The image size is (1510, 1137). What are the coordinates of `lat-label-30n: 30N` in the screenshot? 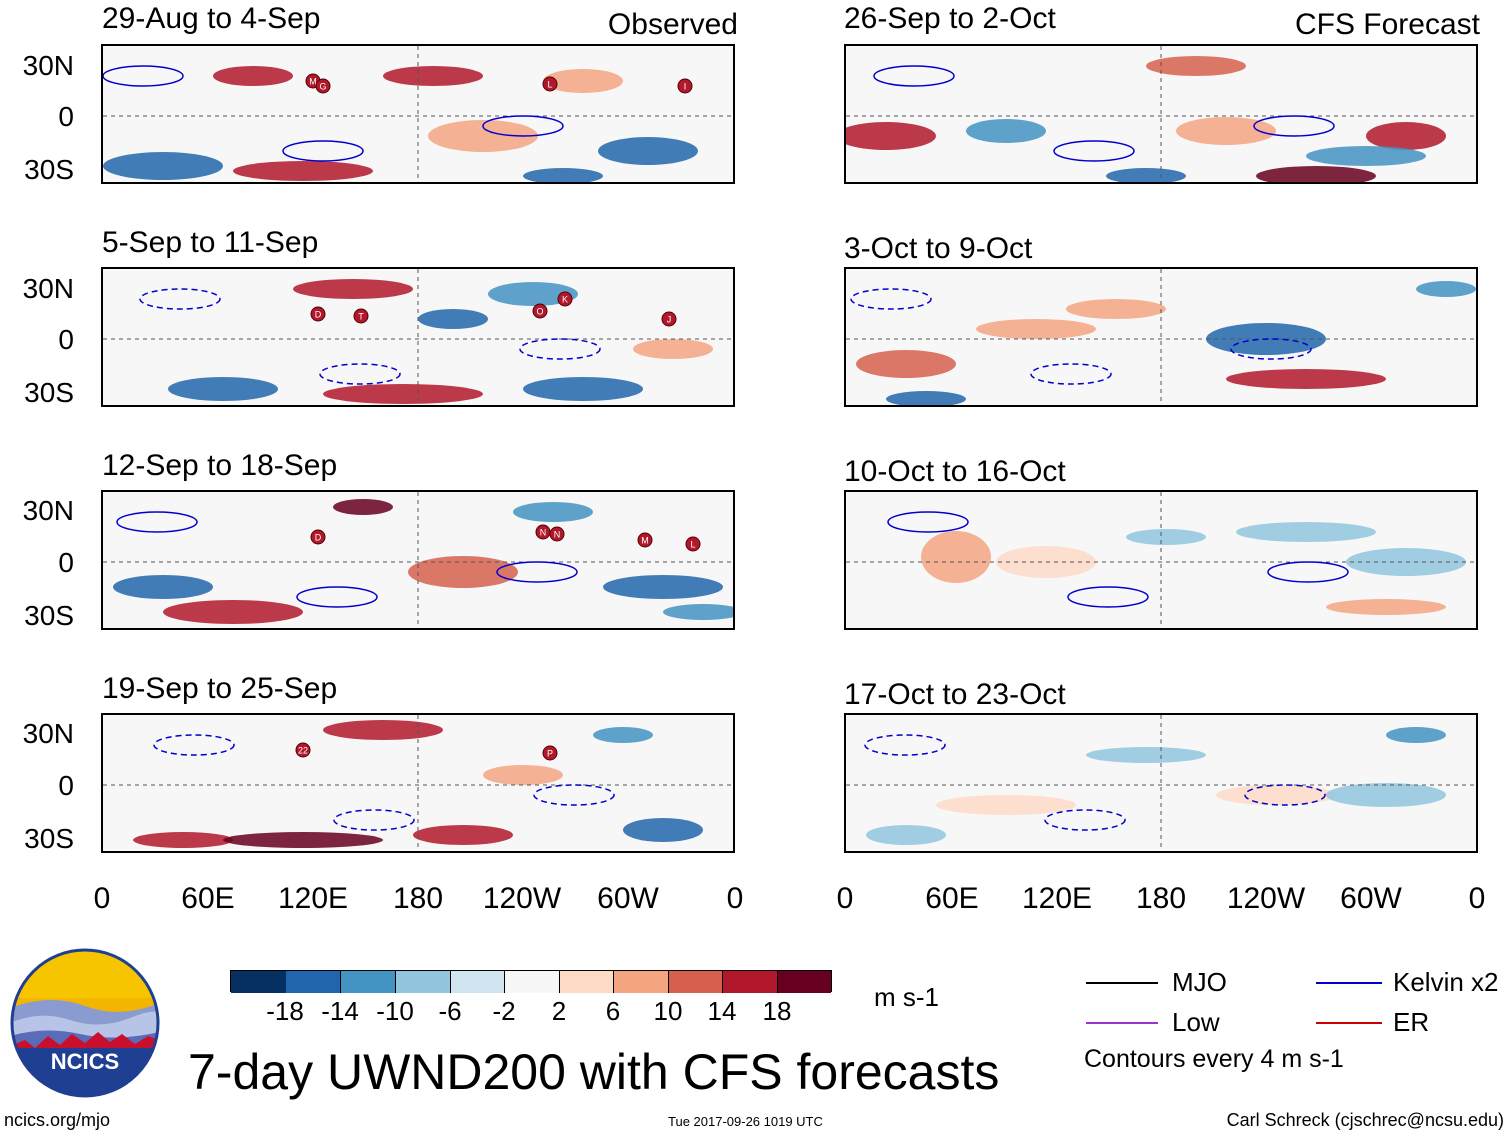 It's located at (48, 65).